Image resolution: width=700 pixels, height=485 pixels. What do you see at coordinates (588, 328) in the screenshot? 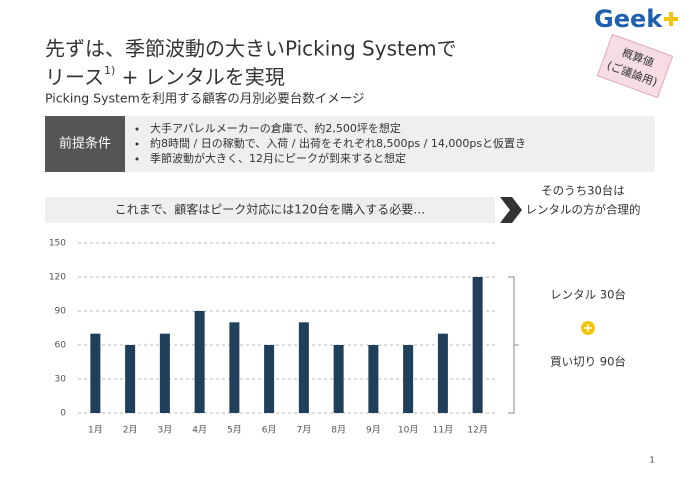
I see `plus-icon-mark` at bounding box center [588, 328].